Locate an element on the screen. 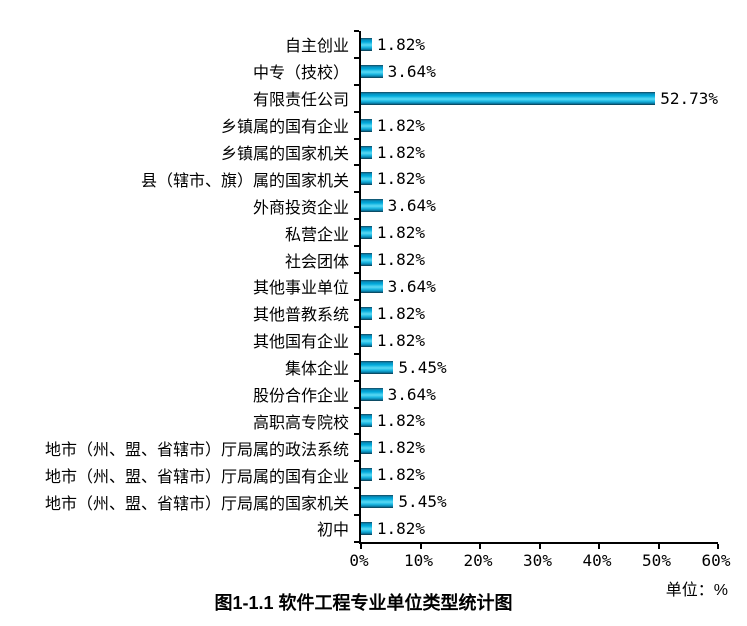 The image size is (747, 626). x-tick-label: 50% is located at coordinates (656, 560).